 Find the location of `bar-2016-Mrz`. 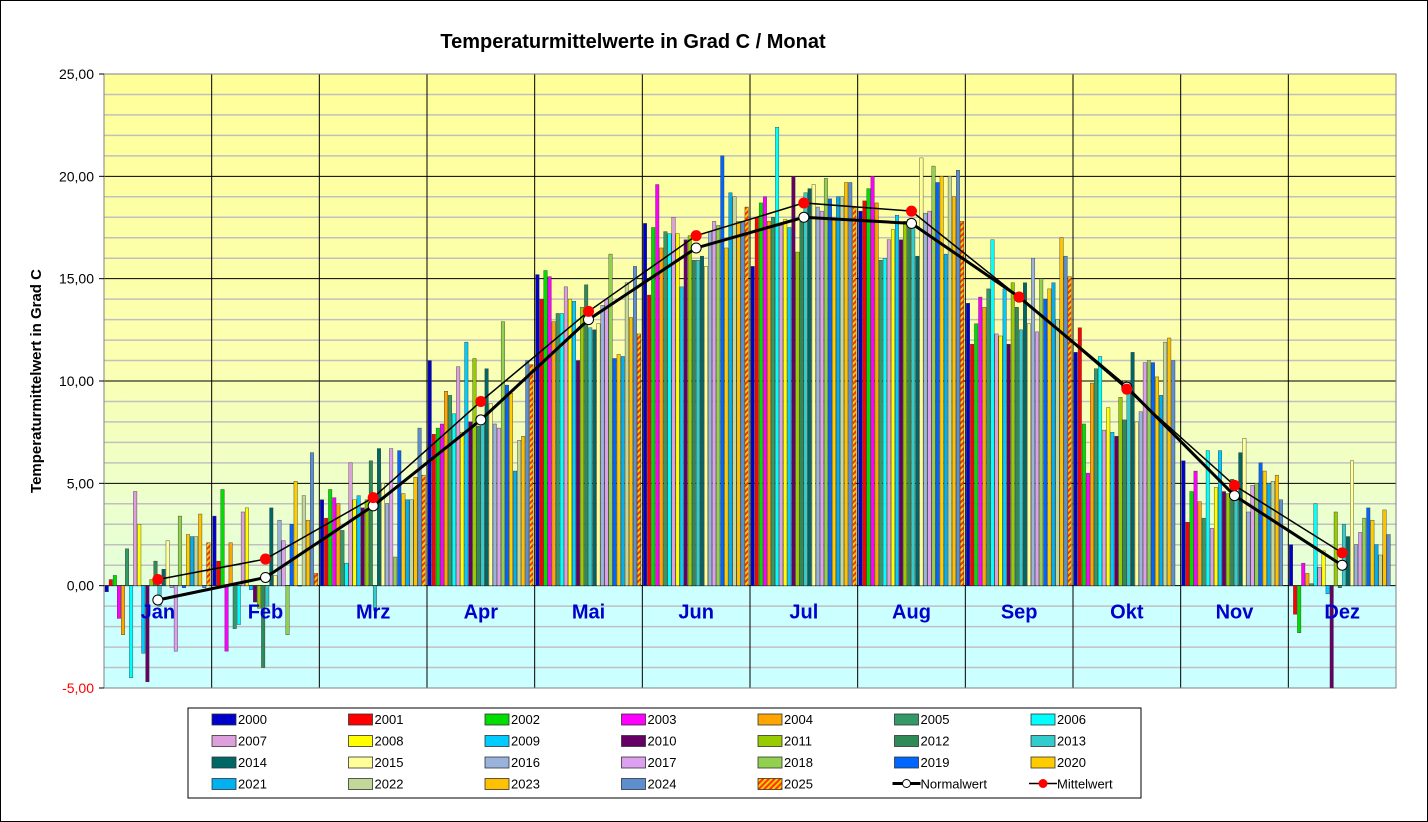

bar-2016-Mrz is located at coordinates (387, 544).